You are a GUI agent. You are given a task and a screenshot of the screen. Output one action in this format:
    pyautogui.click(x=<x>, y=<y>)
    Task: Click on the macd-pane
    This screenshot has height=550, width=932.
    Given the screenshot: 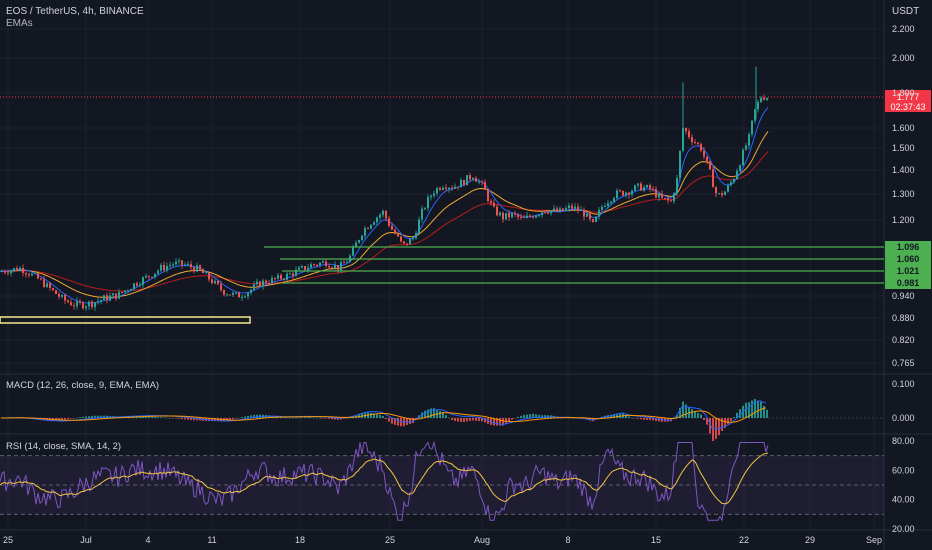 What is the action you would take?
    pyautogui.click(x=442, y=420)
    